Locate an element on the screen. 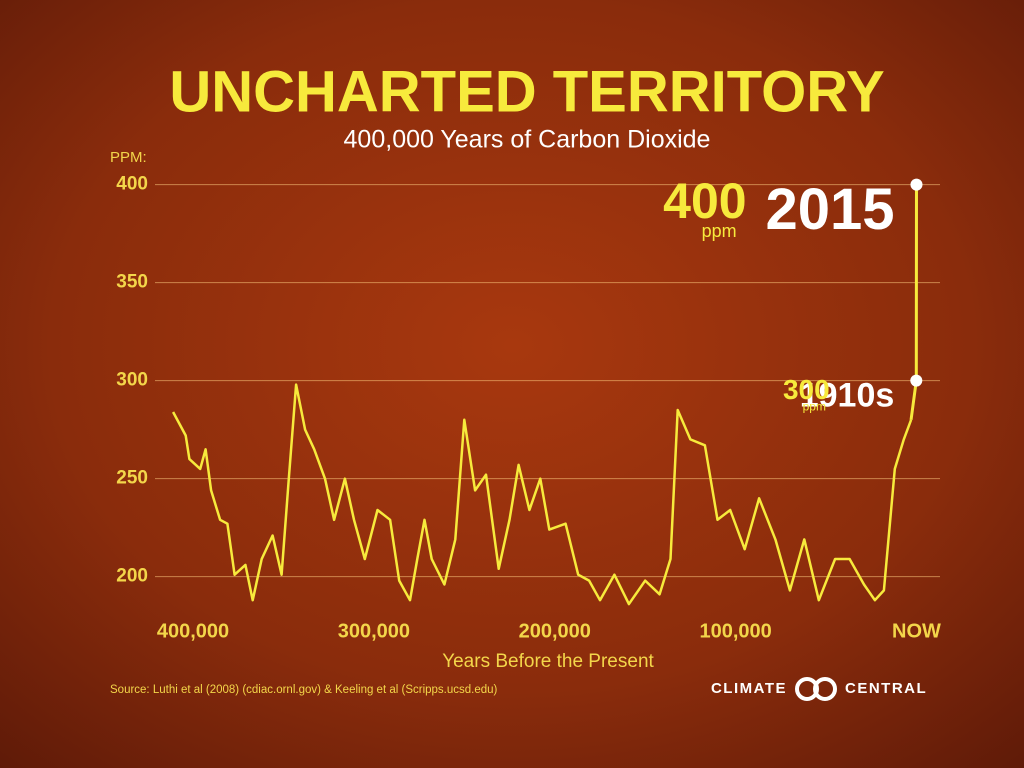 This screenshot has width=1024, height=768. highlight-label: 2015 is located at coordinates (829, 209).